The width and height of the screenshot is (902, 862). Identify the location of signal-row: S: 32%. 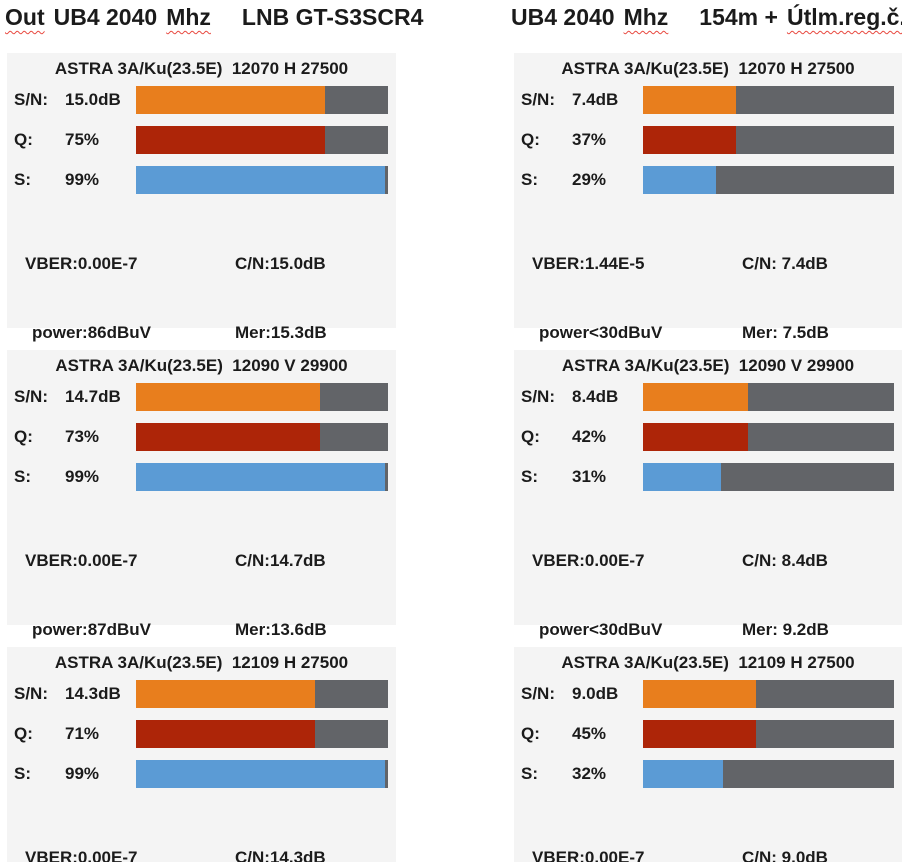
(708, 774).